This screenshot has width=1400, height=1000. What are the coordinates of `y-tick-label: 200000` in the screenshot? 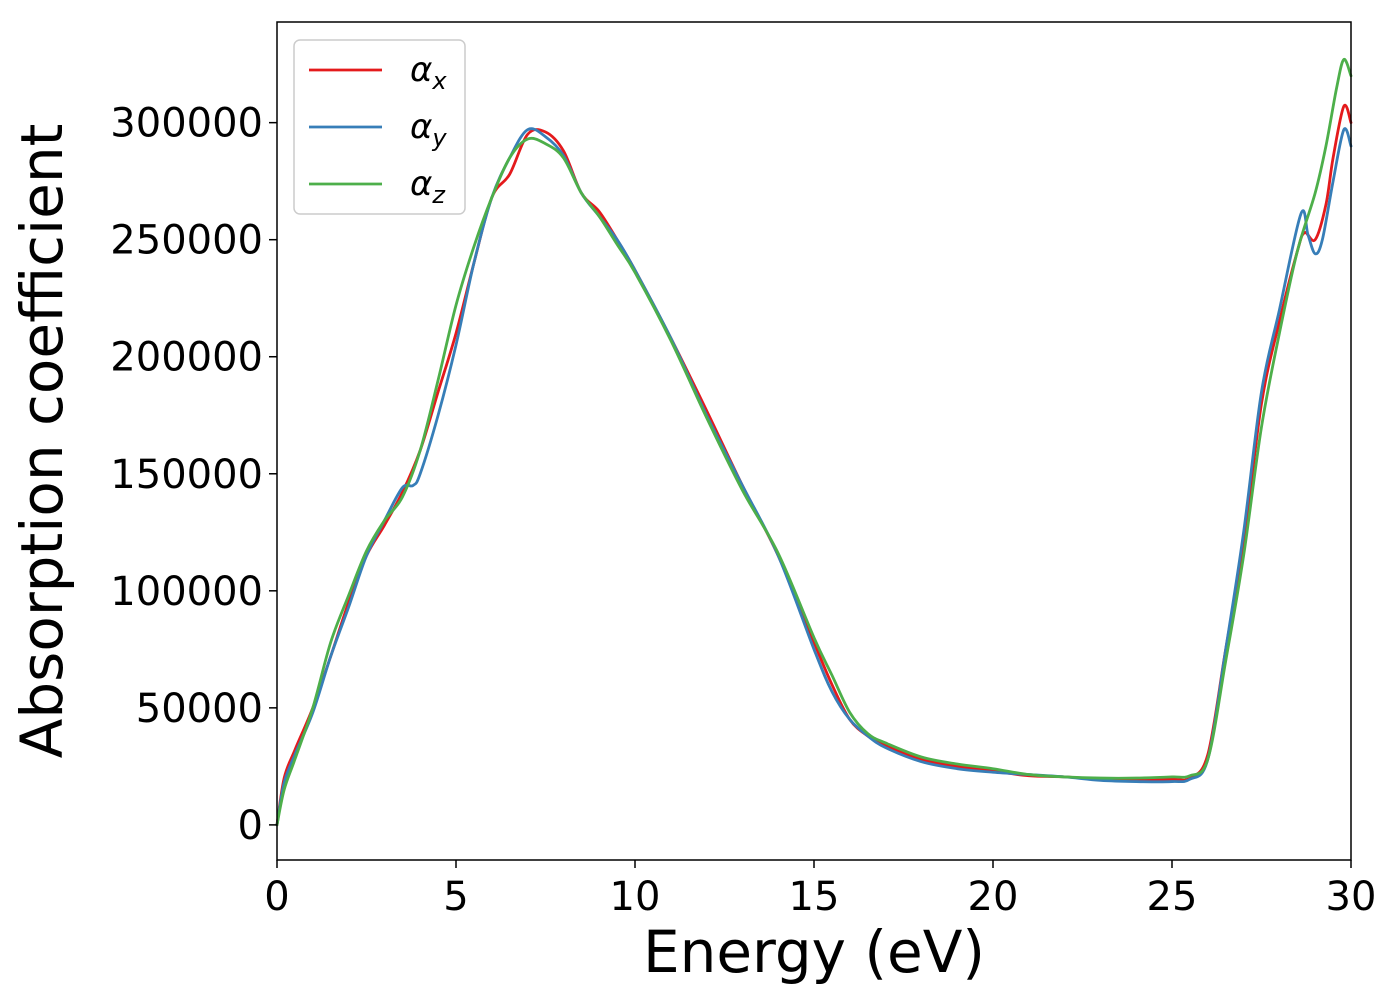 It's located at (186, 358).